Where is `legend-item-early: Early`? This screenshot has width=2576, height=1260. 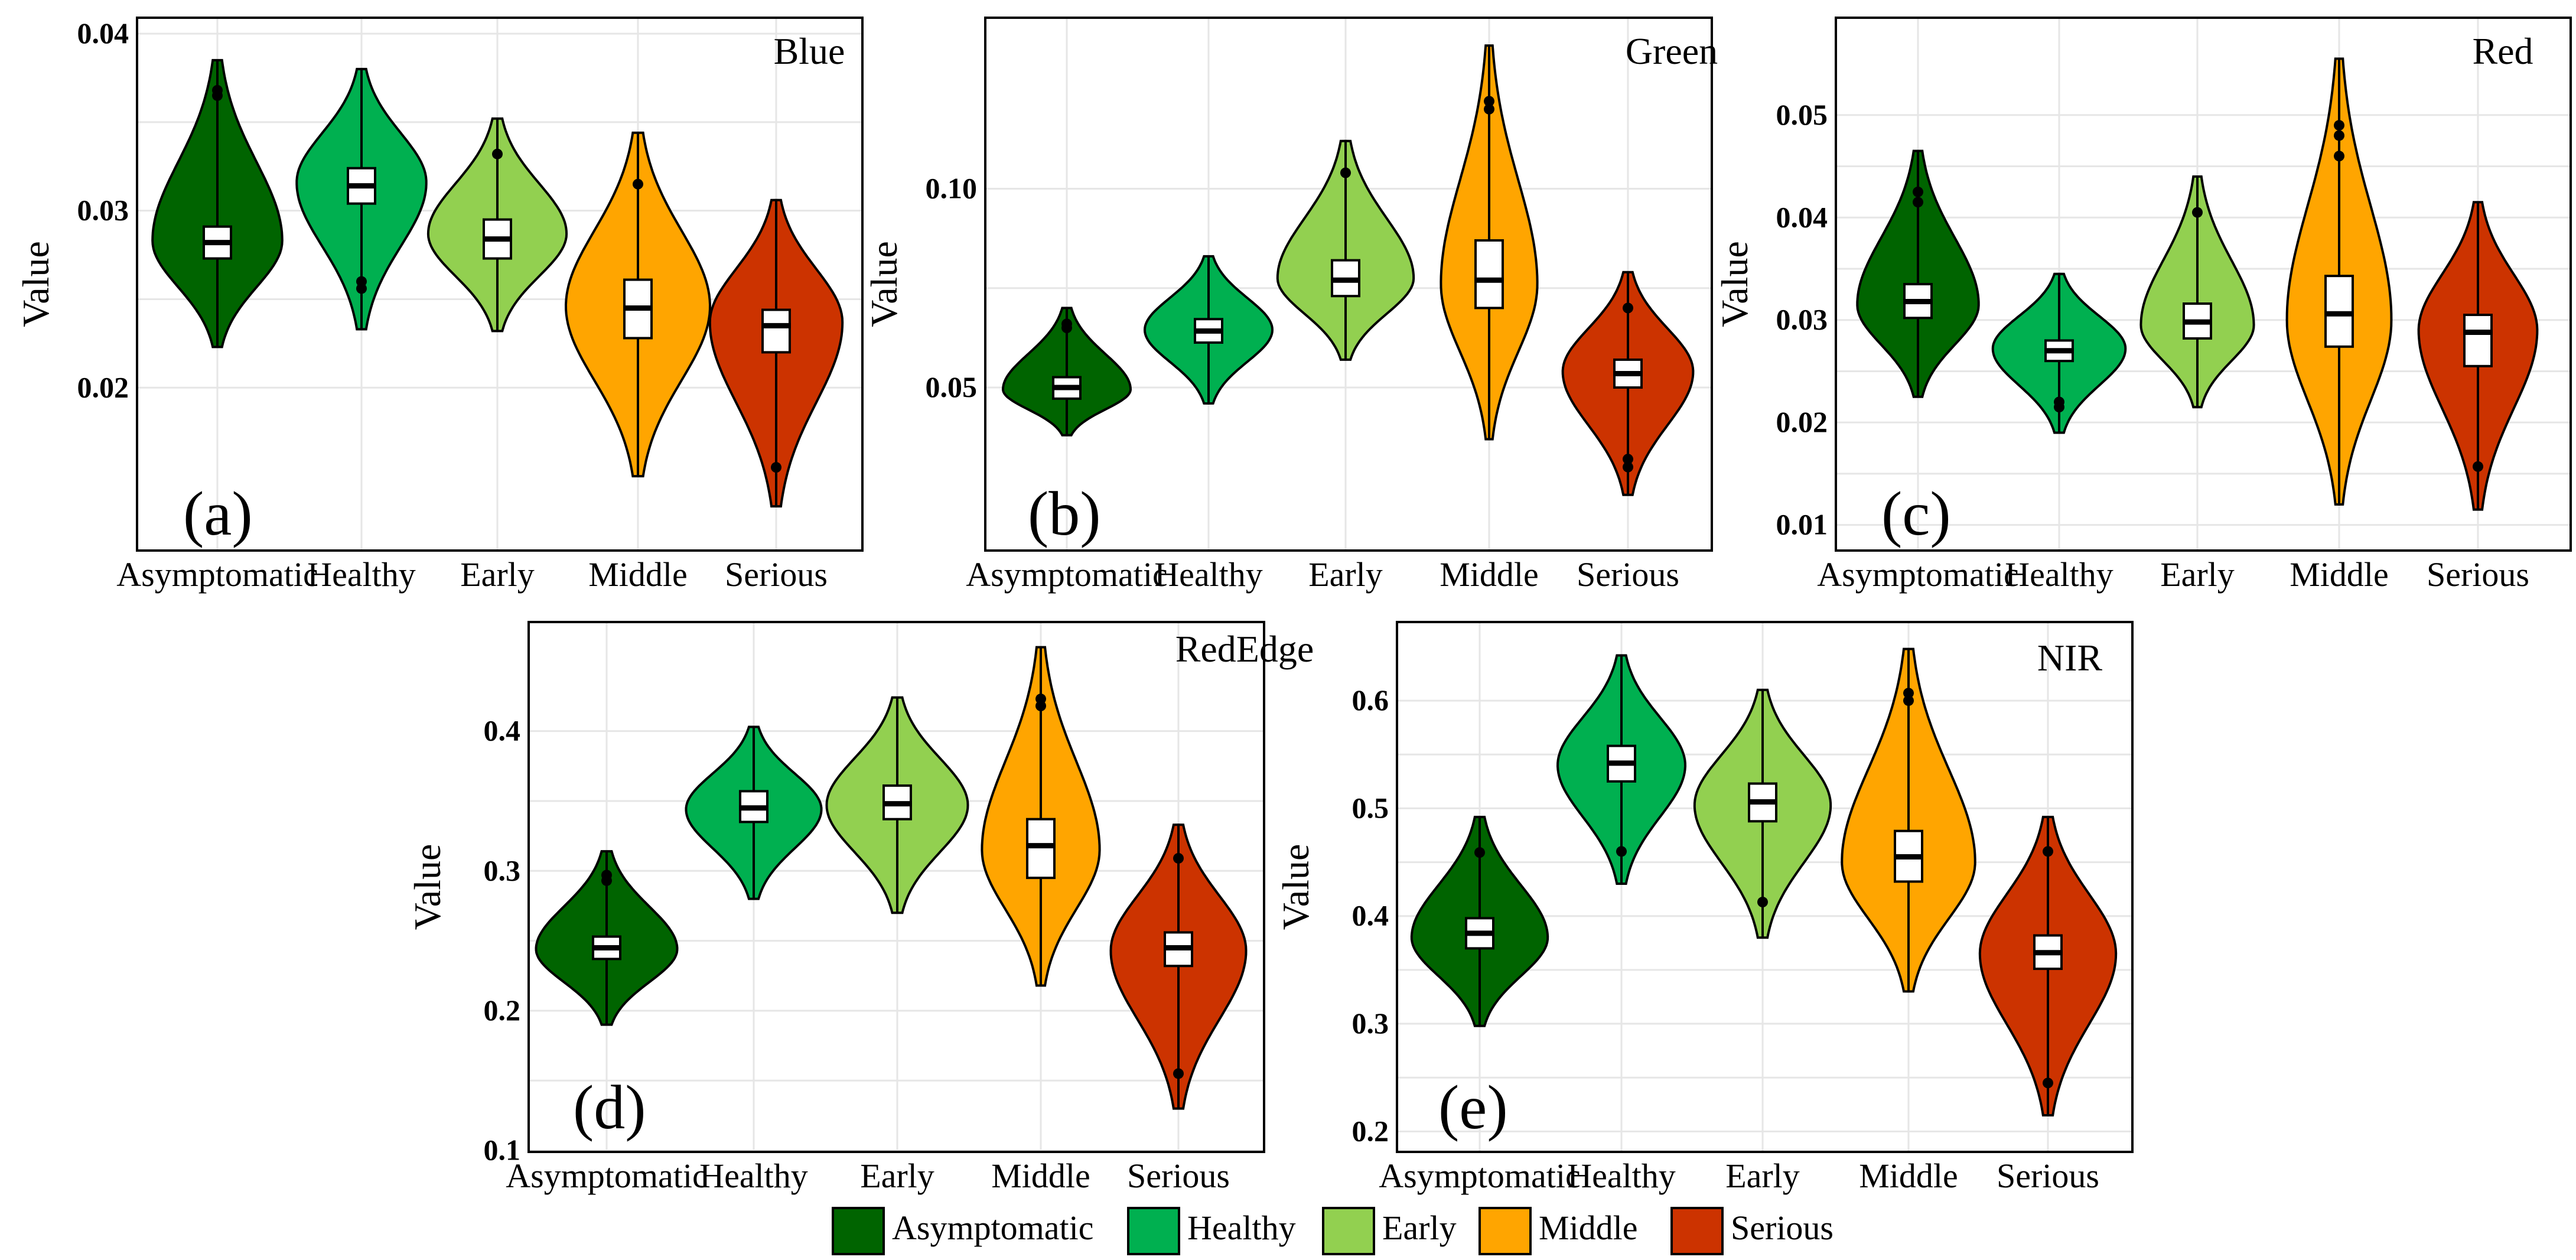
legend-item-early: Early is located at coordinates (1389, 1231).